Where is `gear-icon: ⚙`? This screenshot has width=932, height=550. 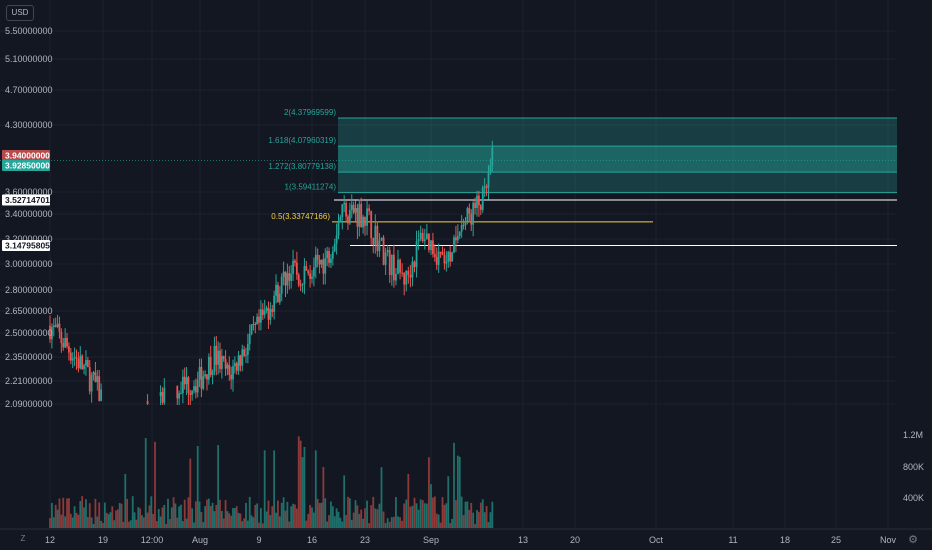
gear-icon: ⚙ is located at coordinates (913, 540).